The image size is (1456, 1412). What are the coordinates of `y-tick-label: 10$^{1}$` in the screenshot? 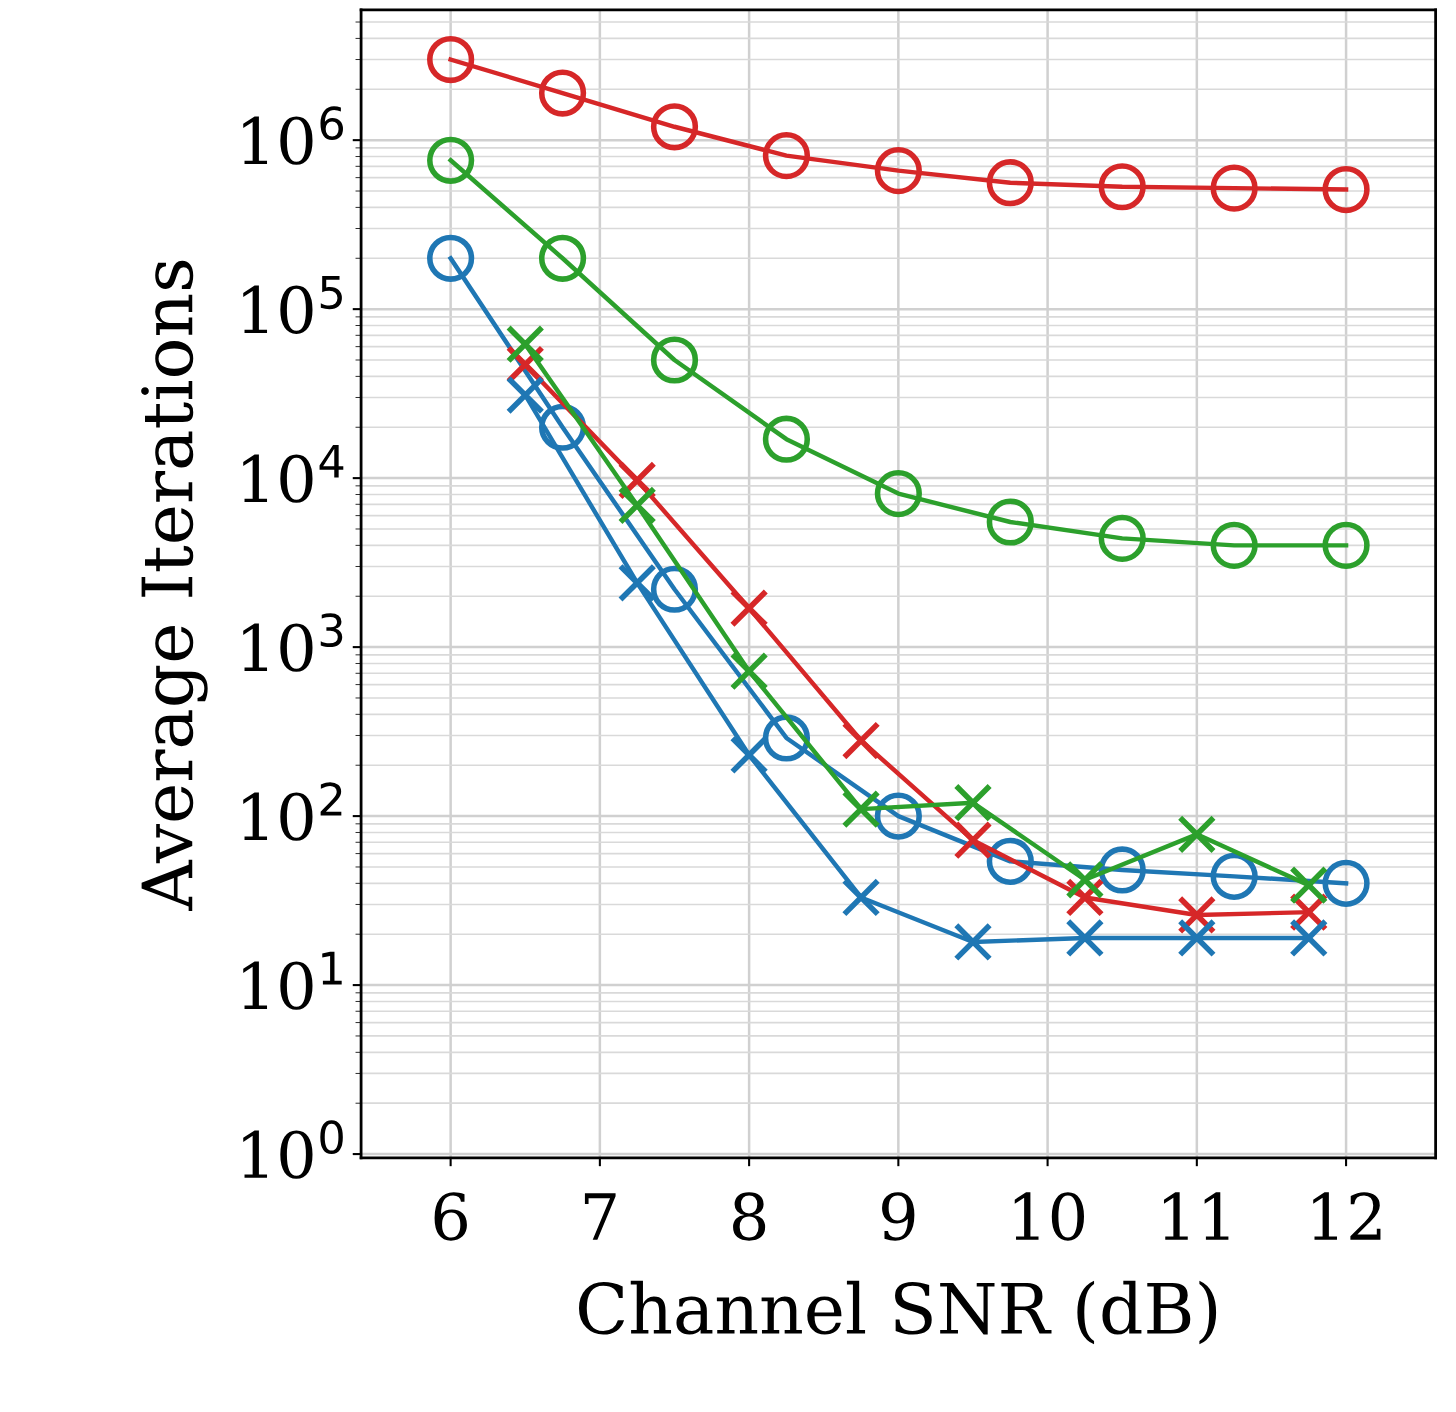 It's located at (292, 980).